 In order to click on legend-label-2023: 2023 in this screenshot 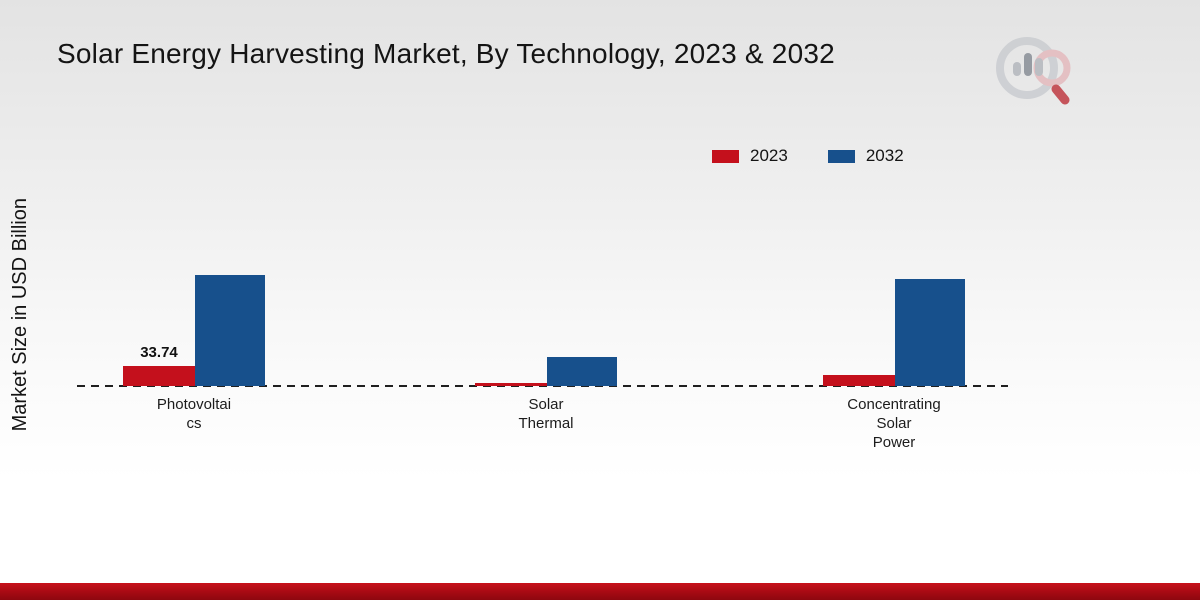, I will do `click(769, 155)`.